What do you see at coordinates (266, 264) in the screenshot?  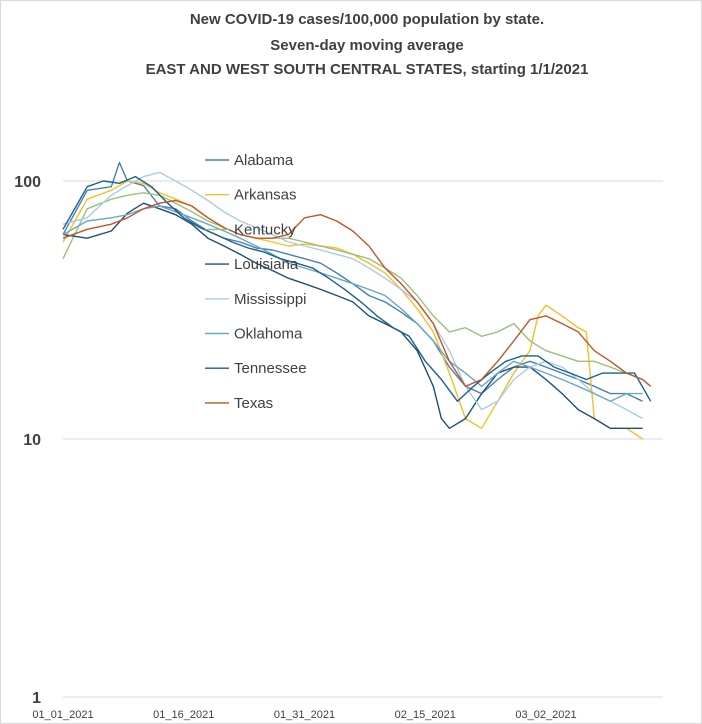 I see `legend-label-louisiana: Louisiana` at bounding box center [266, 264].